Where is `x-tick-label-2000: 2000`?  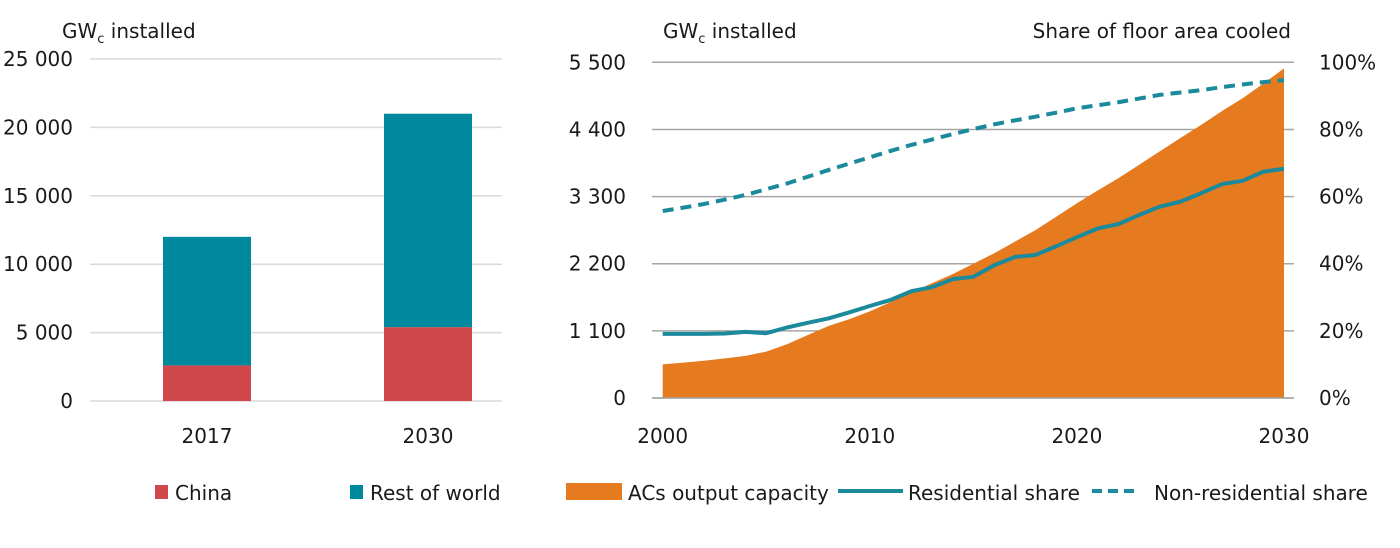 x-tick-label-2000: 2000 is located at coordinates (662, 436).